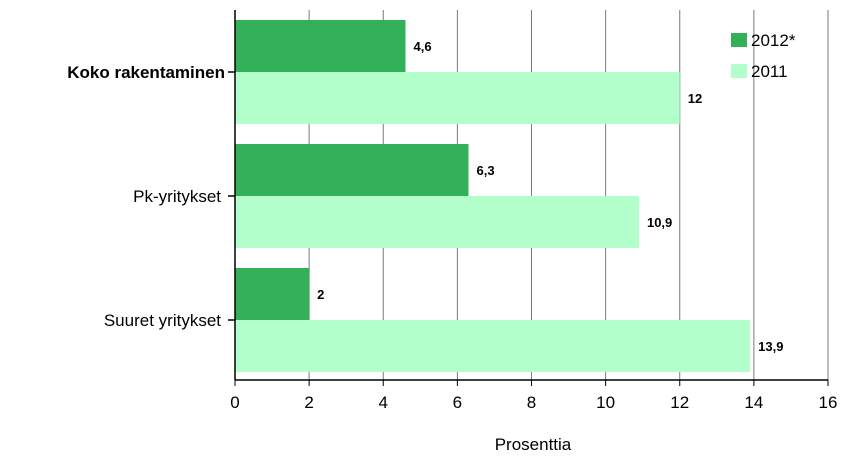 This screenshot has width=842, height=461. What do you see at coordinates (162, 320) in the screenshot?
I see `category-label-2: Suuret yritykset` at bounding box center [162, 320].